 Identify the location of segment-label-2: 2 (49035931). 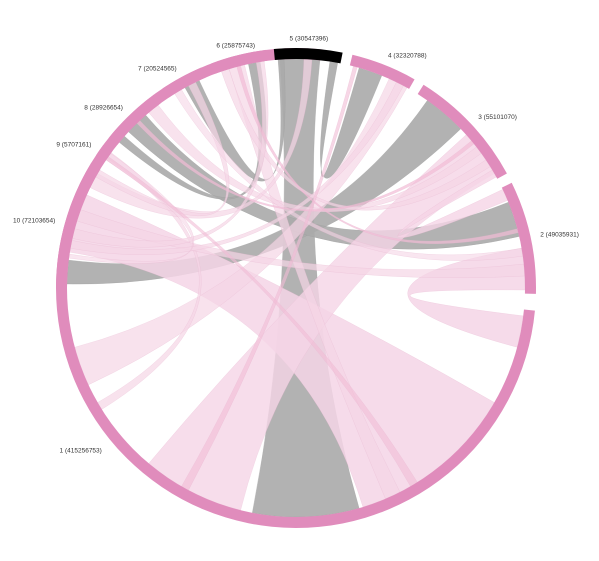
(559, 235).